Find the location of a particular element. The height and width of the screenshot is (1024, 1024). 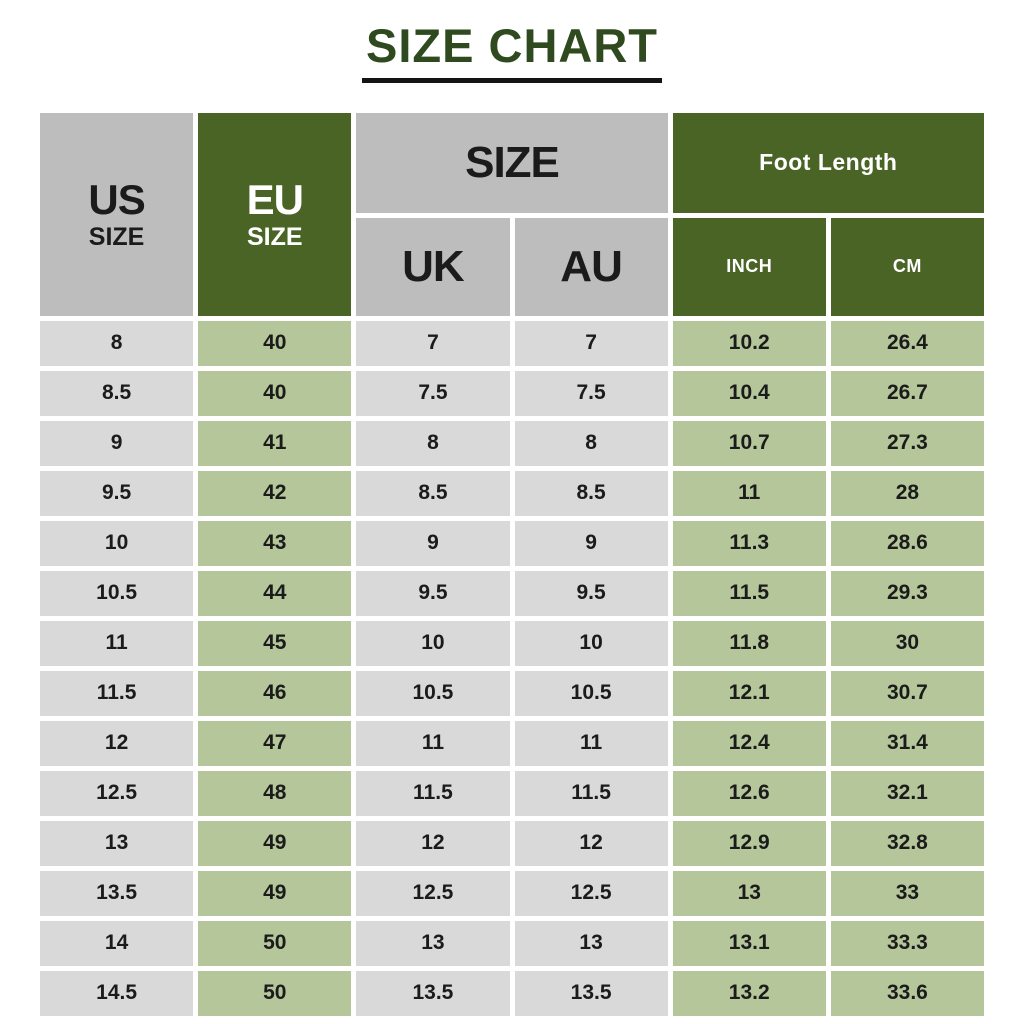

cell-inch-row8: 12.1 is located at coordinates (749, 693).